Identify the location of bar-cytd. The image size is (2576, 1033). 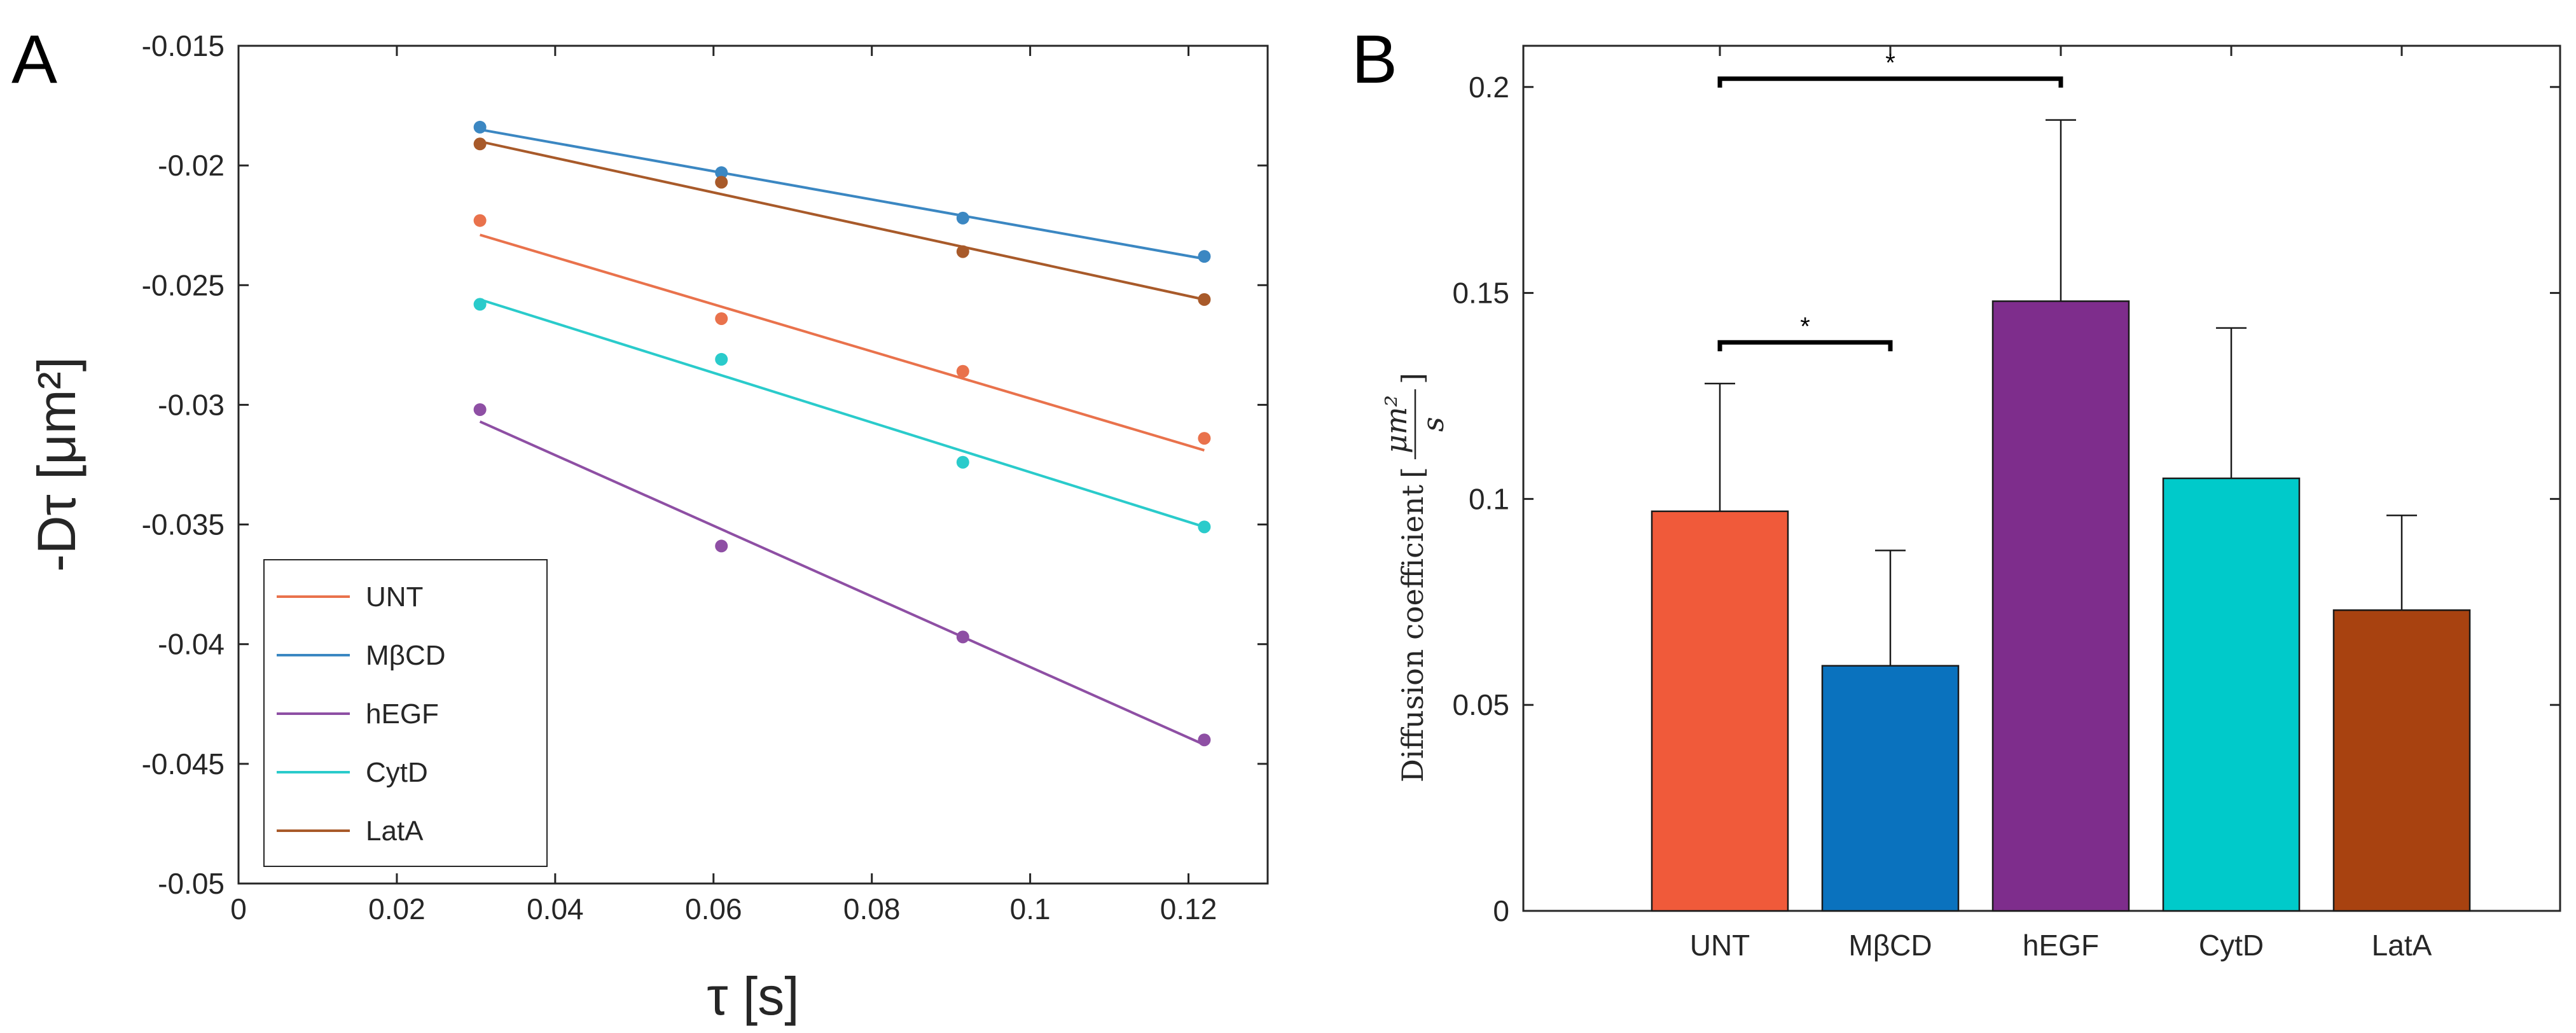
(2231, 694).